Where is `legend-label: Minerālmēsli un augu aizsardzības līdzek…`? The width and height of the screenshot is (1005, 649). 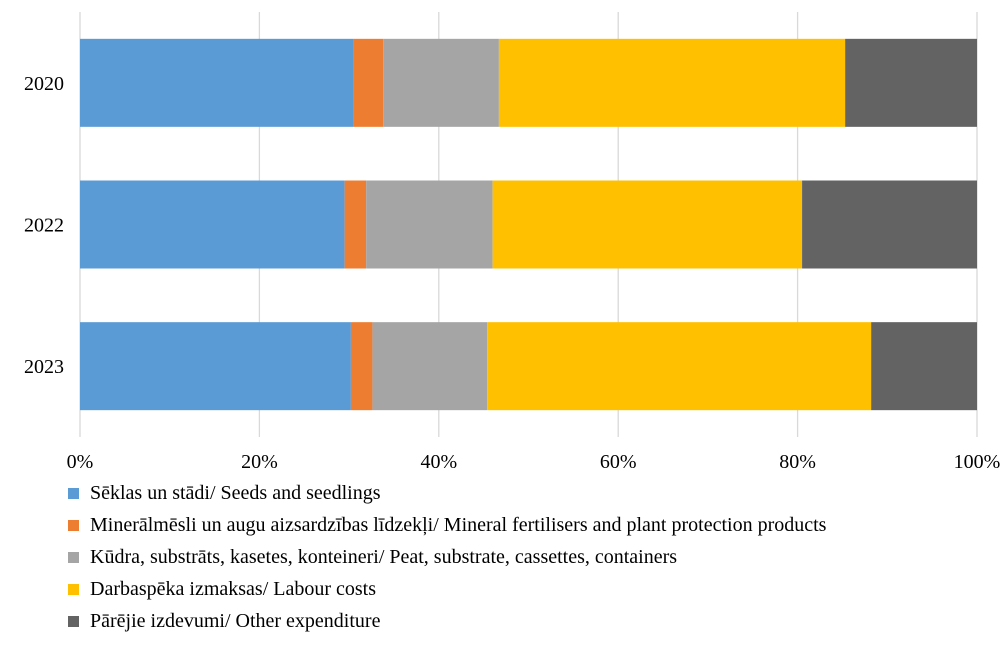 legend-label: Minerālmēsli un augu aizsardzības līdzek… is located at coordinates (458, 524).